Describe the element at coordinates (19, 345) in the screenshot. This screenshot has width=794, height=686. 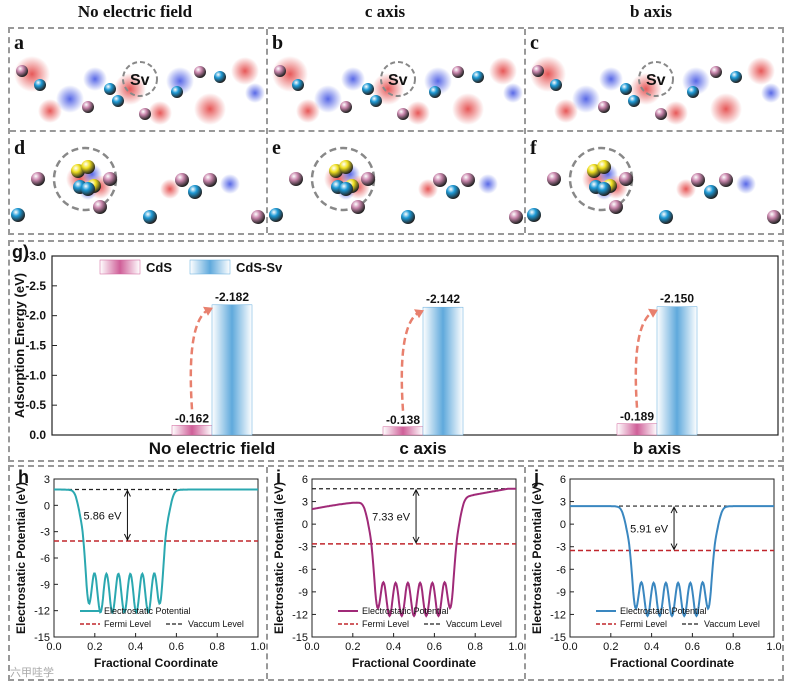
I see `y-axis-label: Adsorption Energy (eV)` at that location.